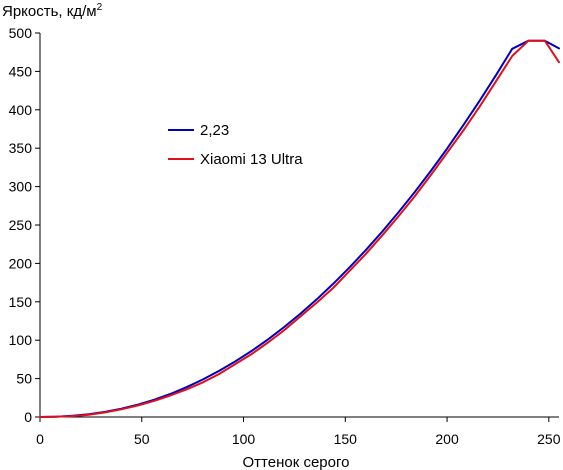 This screenshot has width=563, height=470. Describe the element at coordinates (21, 148) in the screenshot. I see `y-tick-label: 350` at that location.